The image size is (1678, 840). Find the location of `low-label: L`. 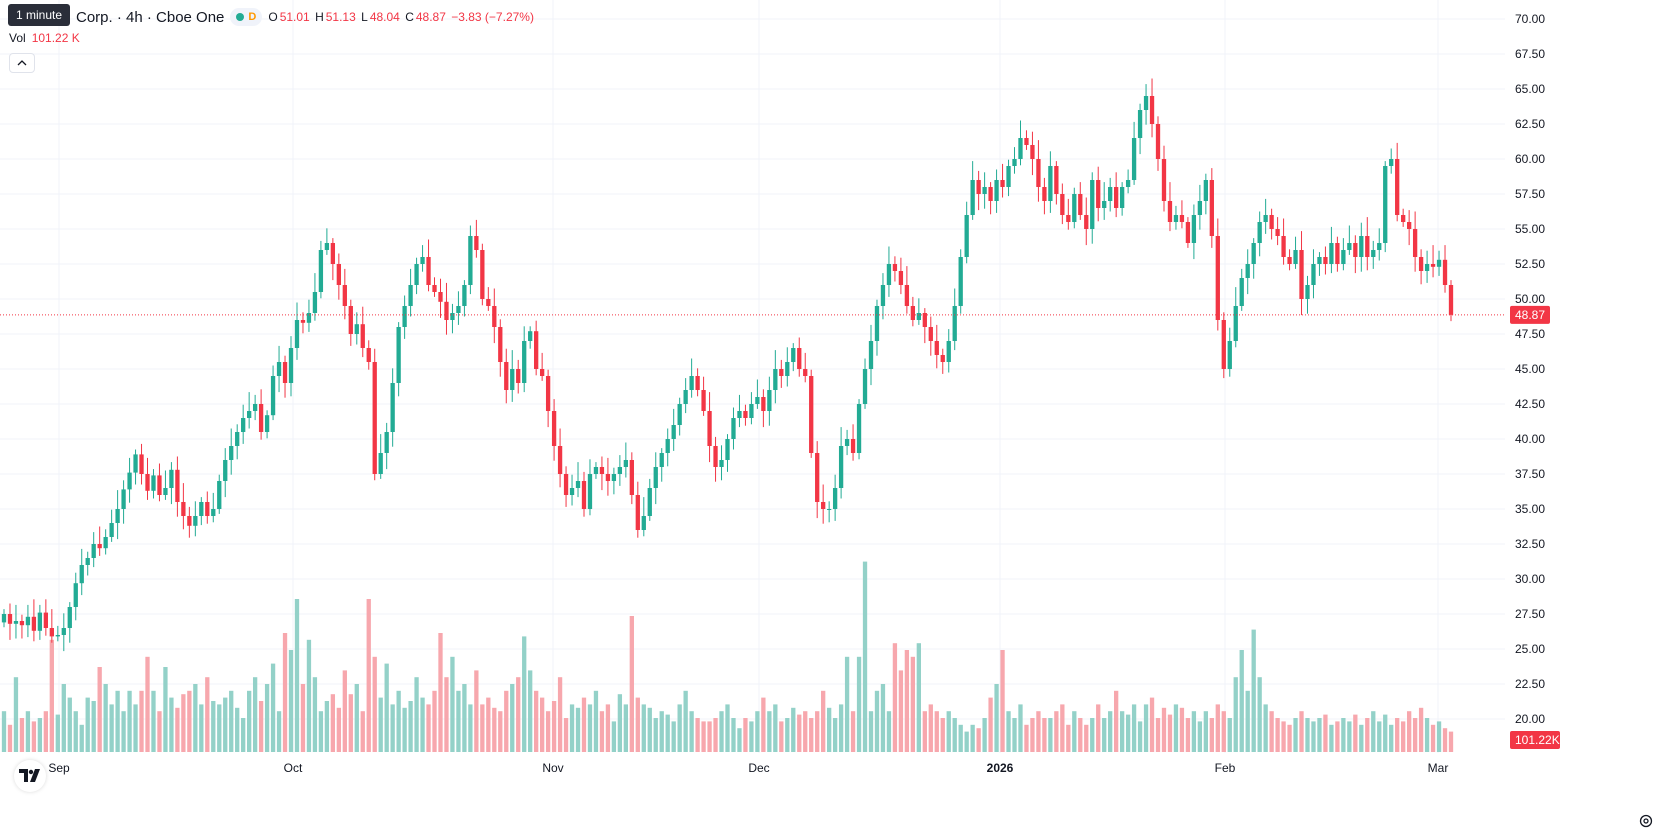

low-label: L is located at coordinates (364, 17).